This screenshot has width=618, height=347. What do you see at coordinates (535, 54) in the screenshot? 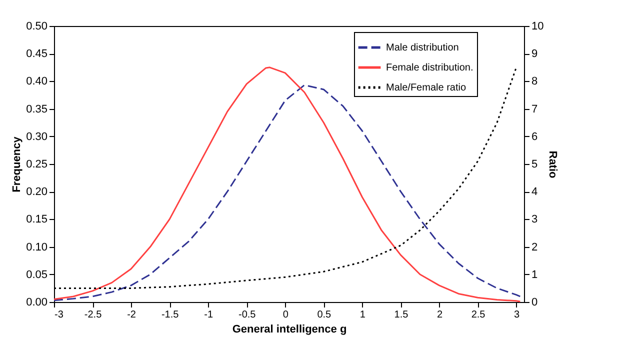
I see `y2-tick-label: 9` at bounding box center [535, 54].